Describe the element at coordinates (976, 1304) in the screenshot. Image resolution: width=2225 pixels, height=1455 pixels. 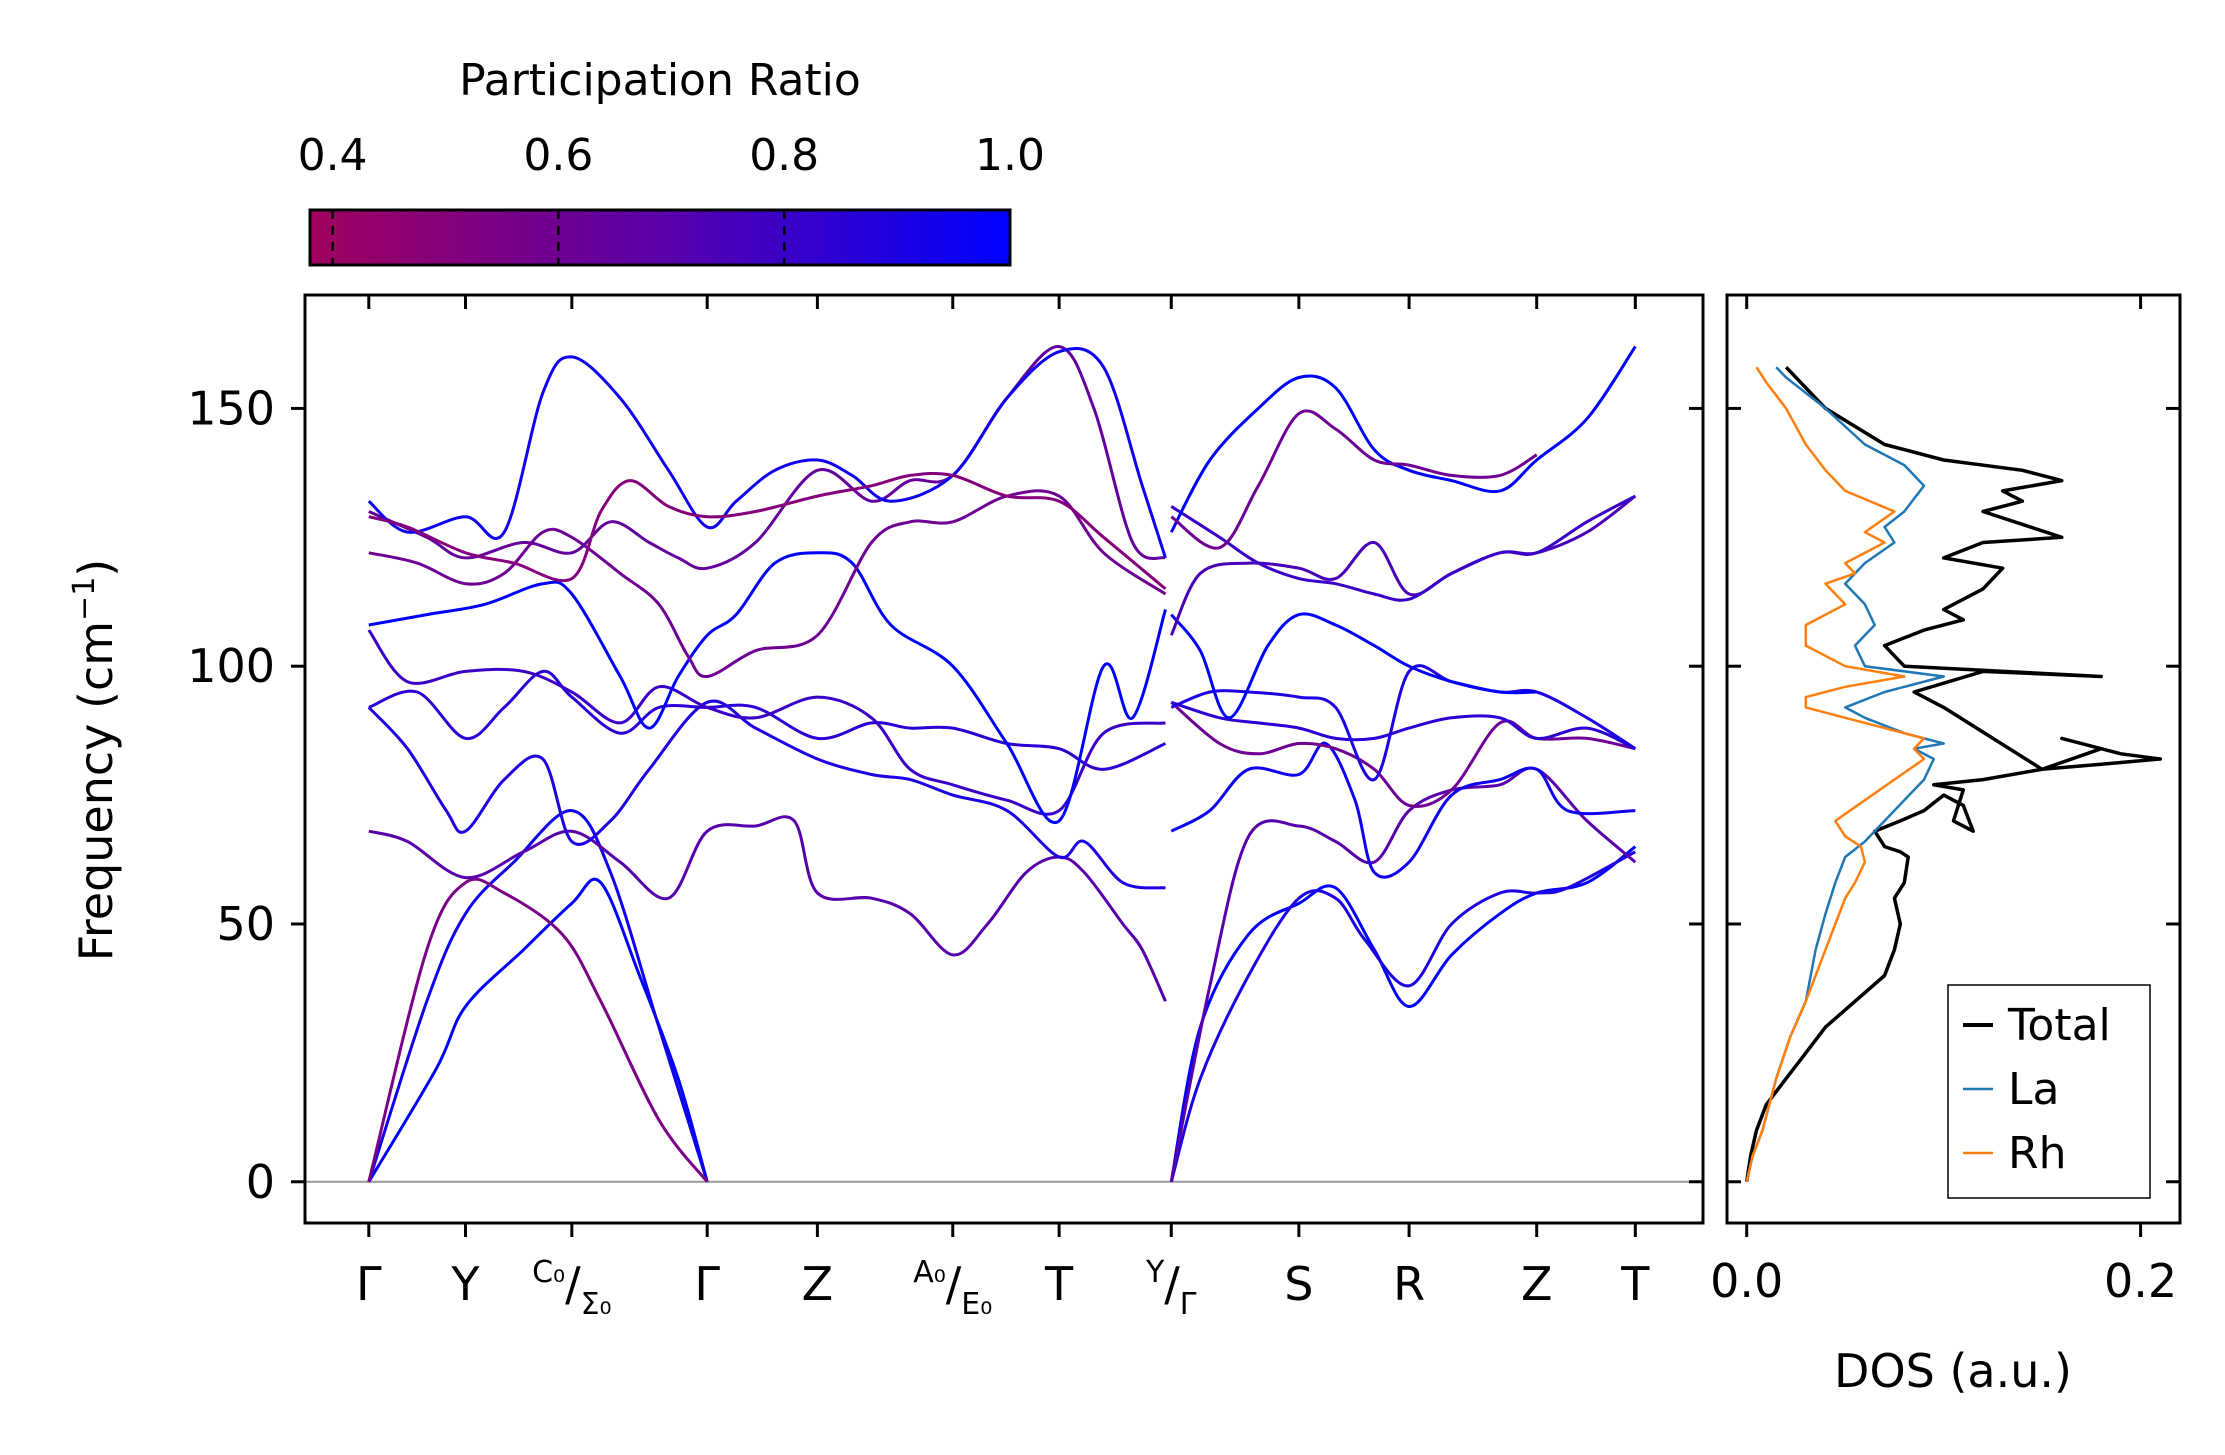
I see `kpoint-label-lower: E₀` at that location.